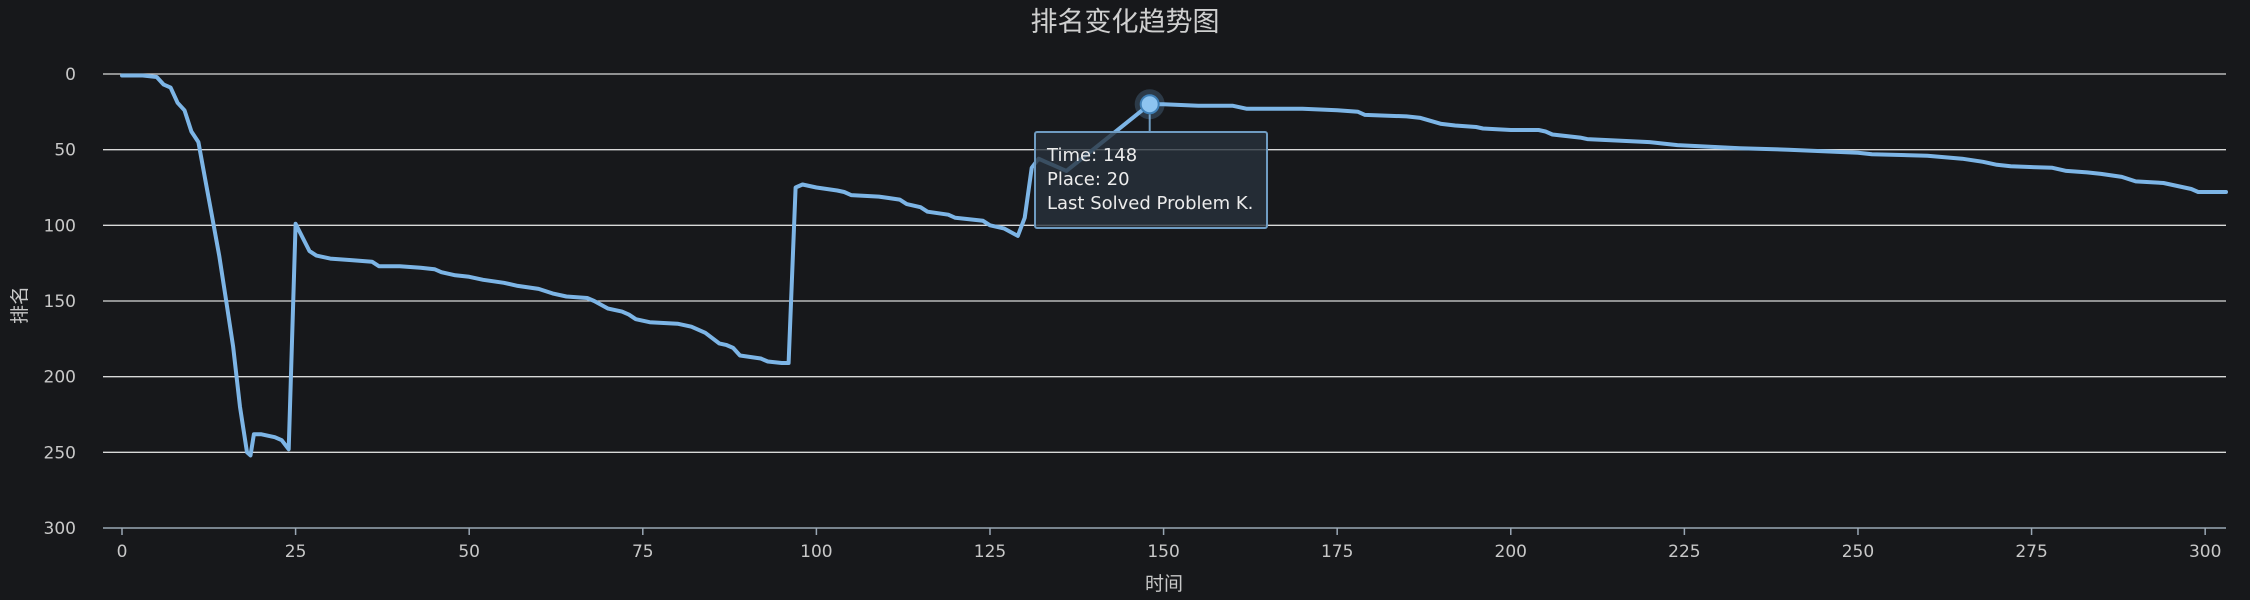  What do you see at coordinates (60, 529) in the screenshot?
I see `y-tick-label-300: 300` at bounding box center [60, 529].